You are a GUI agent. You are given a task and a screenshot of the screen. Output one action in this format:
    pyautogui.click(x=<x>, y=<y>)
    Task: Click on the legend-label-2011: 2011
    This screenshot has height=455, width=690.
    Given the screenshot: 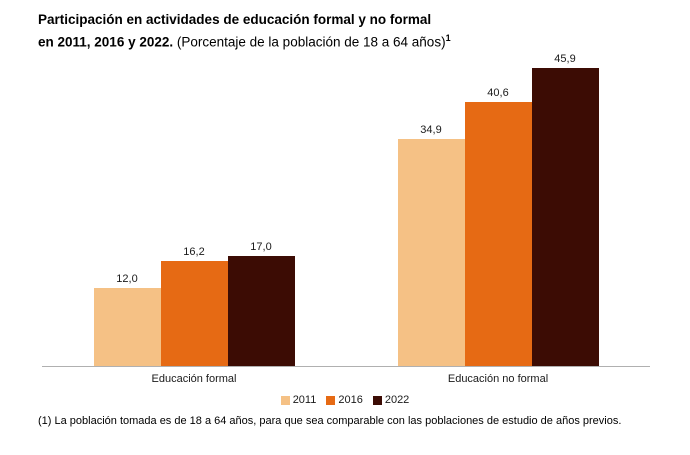 What is the action you would take?
    pyautogui.click(x=304, y=400)
    